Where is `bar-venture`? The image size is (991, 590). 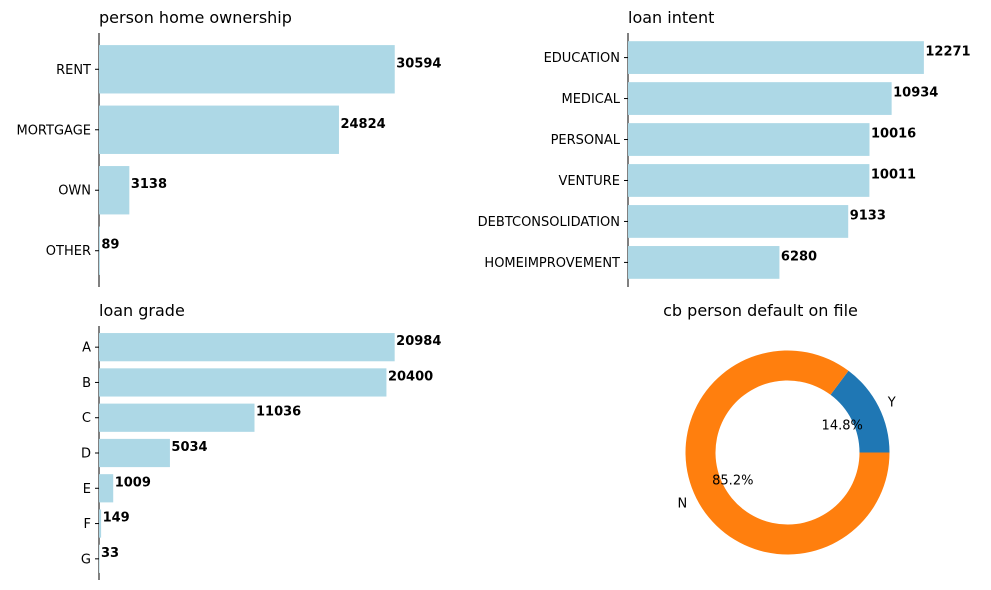 bar-venture is located at coordinates (749, 180).